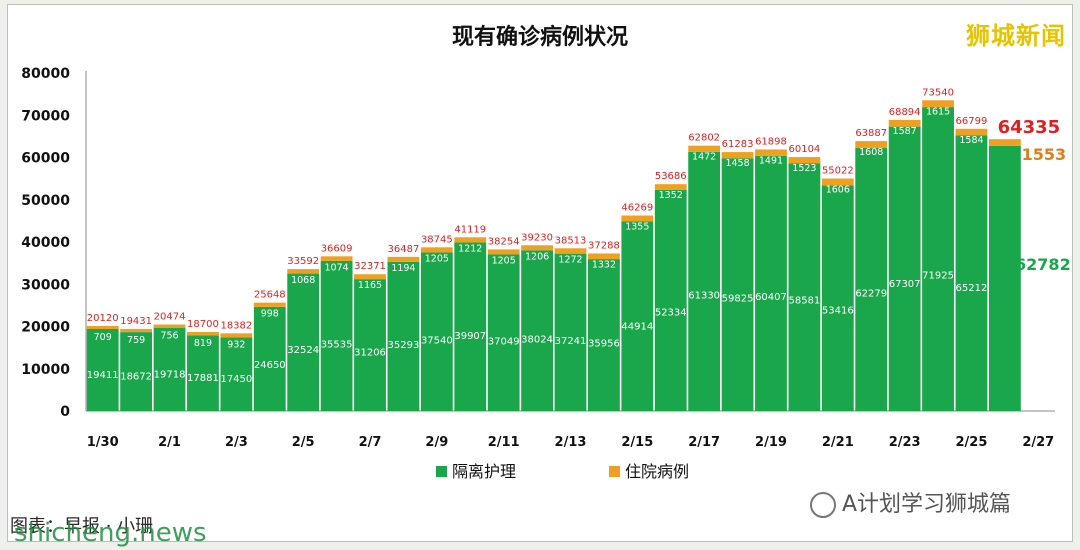  What do you see at coordinates (337, 248) in the screenshot?
I see `label-total: 36609` at bounding box center [337, 248].